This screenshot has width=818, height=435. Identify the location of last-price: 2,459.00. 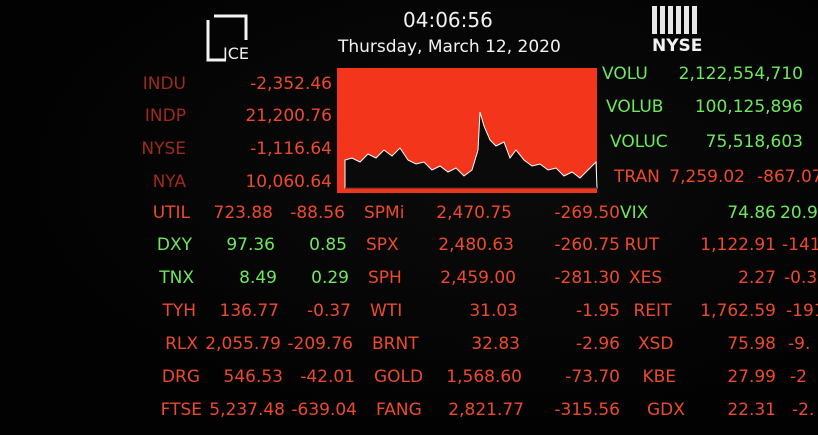
(478, 278).